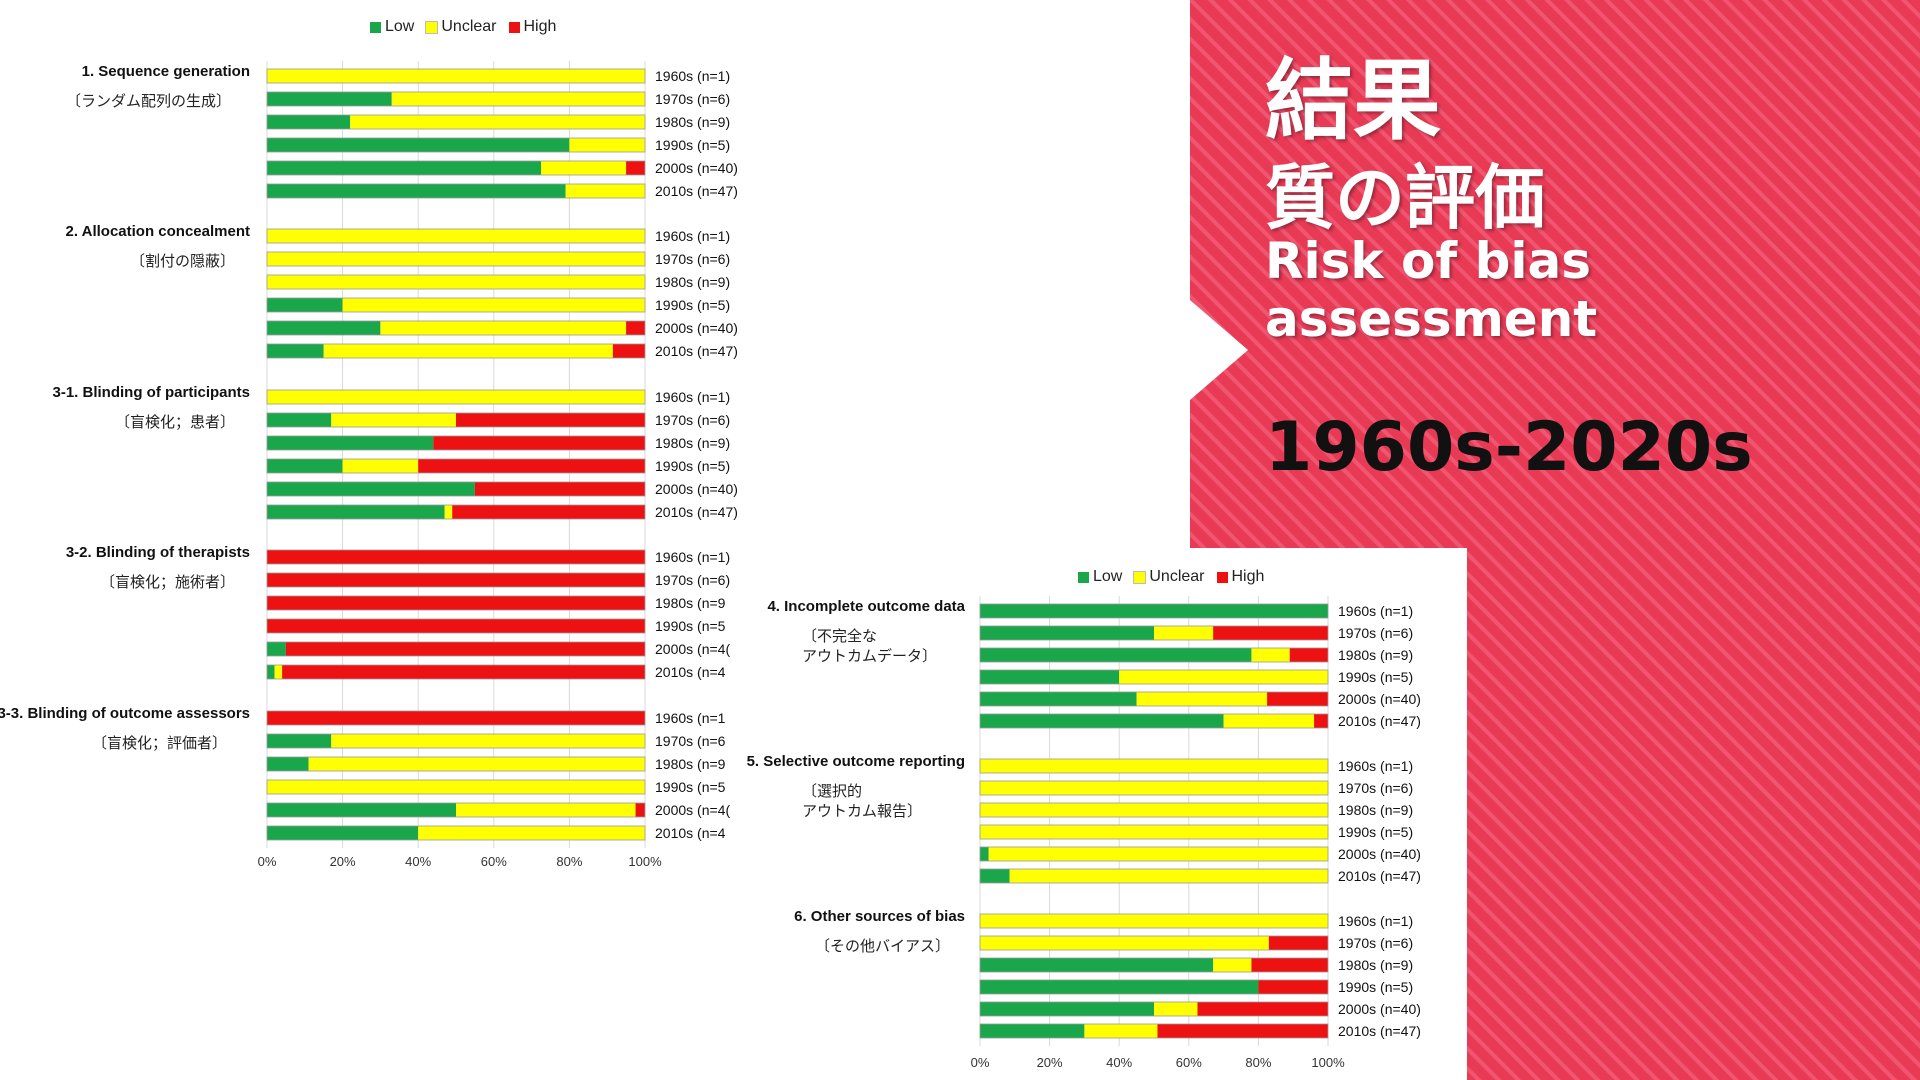 The image size is (1920, 1080). I want to click on legend-item-high: High, so click(532, 27).